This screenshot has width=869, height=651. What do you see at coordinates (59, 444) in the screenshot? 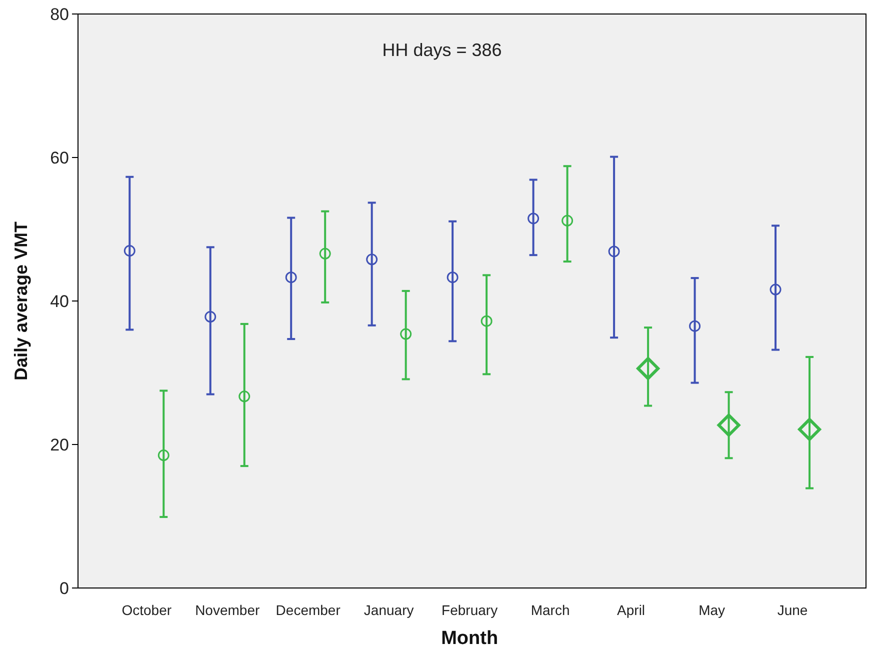
I see `y-tick-label: 20` at bounding box center [59, 444].